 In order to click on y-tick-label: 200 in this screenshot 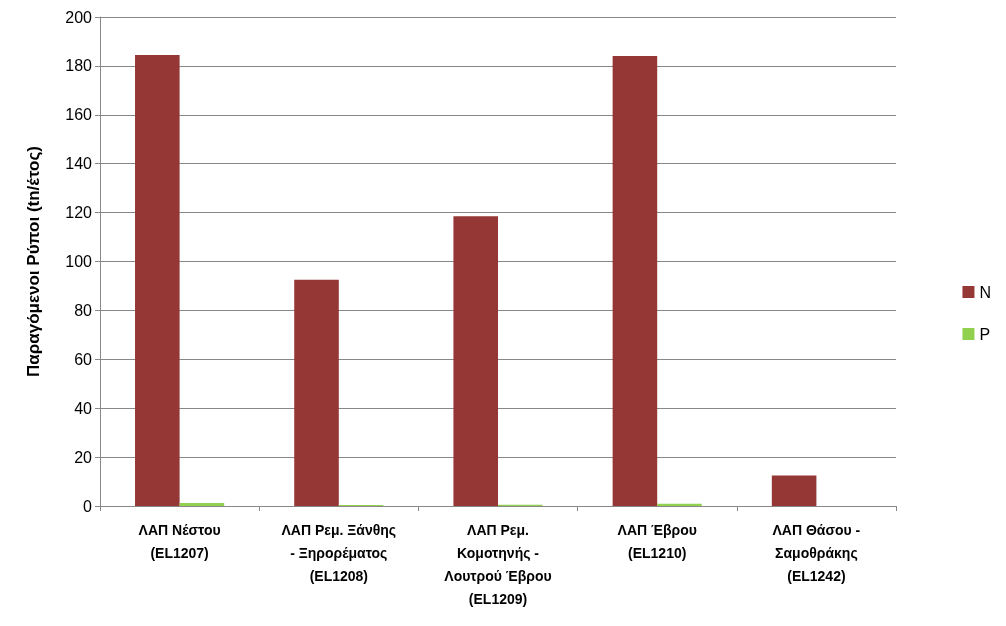, I will do `click(79, 17)`.